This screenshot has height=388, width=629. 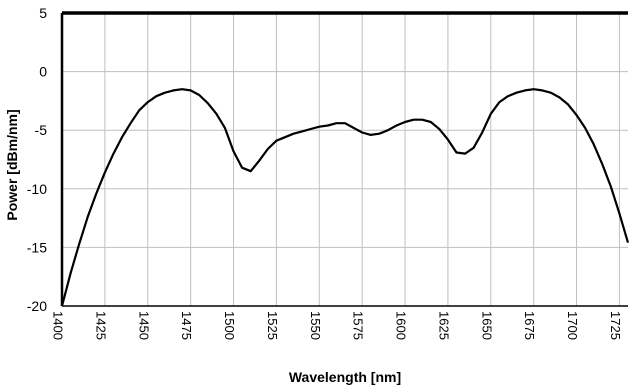 I want to click on x-tick-label: 1675, so click(x=529, y=325).